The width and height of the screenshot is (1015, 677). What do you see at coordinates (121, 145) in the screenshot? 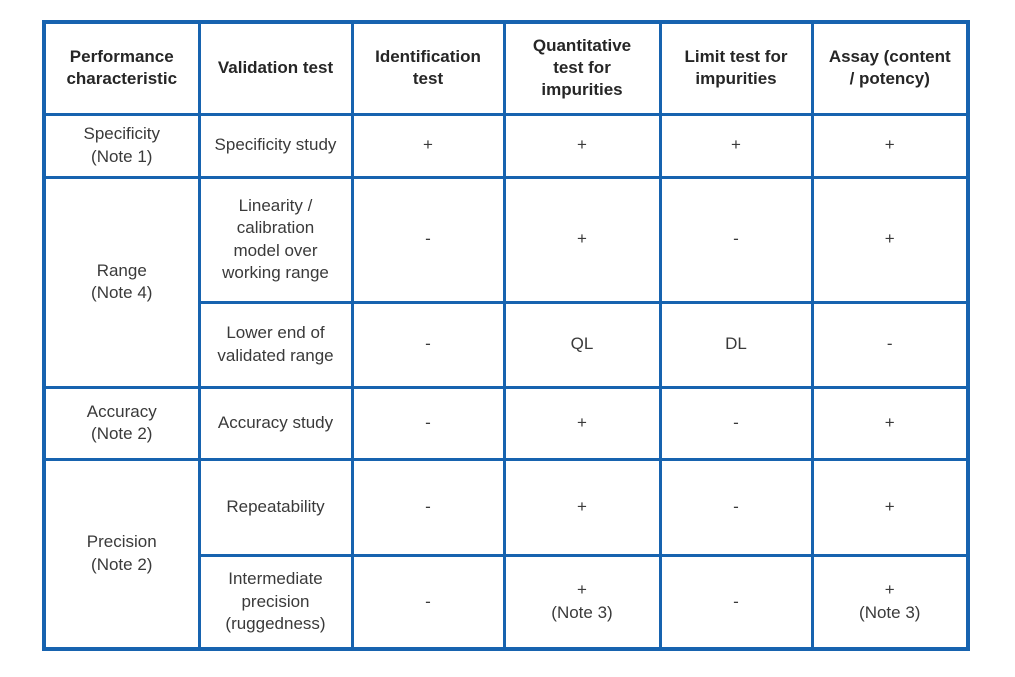
I see `row-header-specificity: Specificity (Note 1)` at bounding box center [121, 145].